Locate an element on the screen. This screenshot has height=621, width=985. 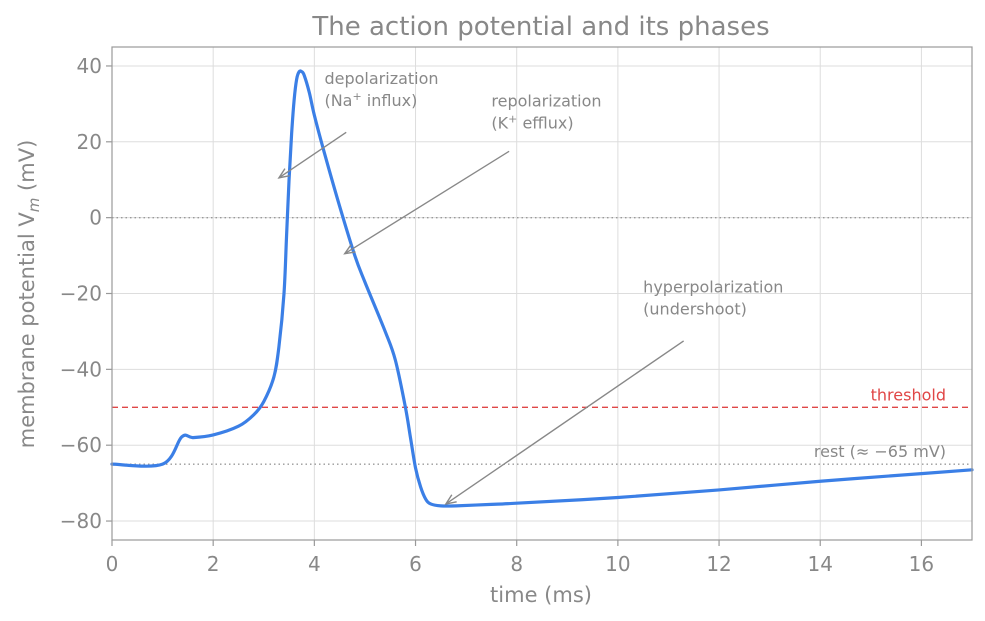
x-tick-label: 6 is located at coordinates (415, 564).